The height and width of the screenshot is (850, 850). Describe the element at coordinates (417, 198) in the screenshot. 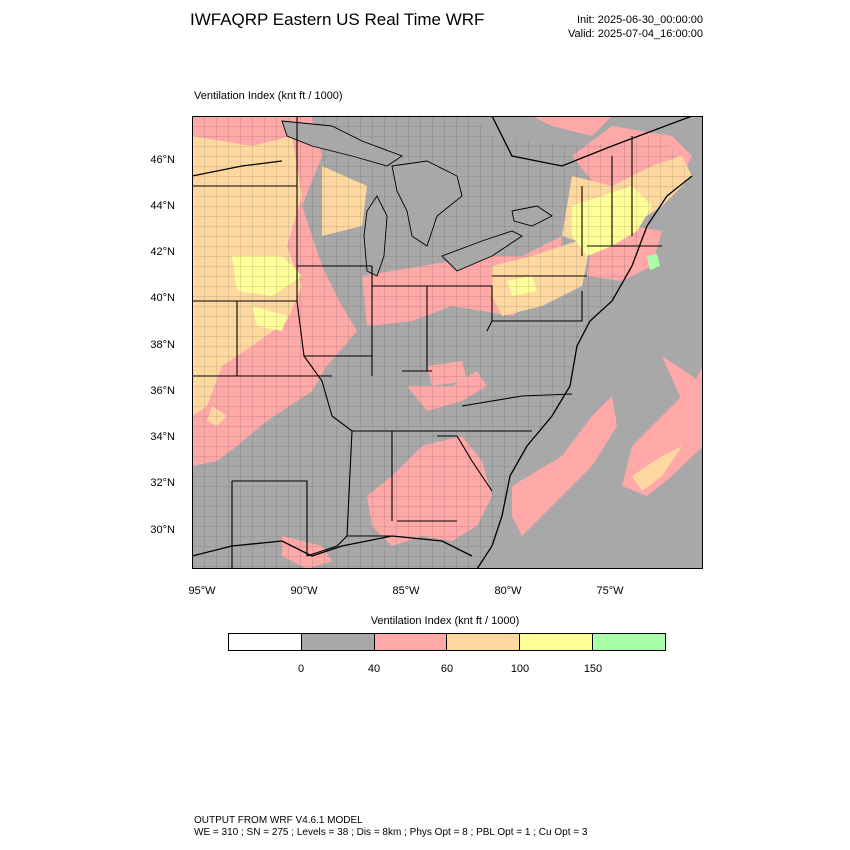

I see `great-lakes` at that location.